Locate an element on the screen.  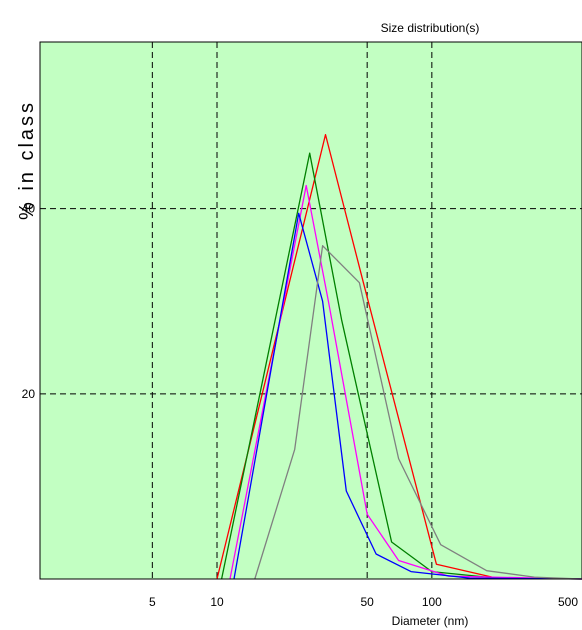
y-axis-label: % in class is located at coordinates (27, 160).